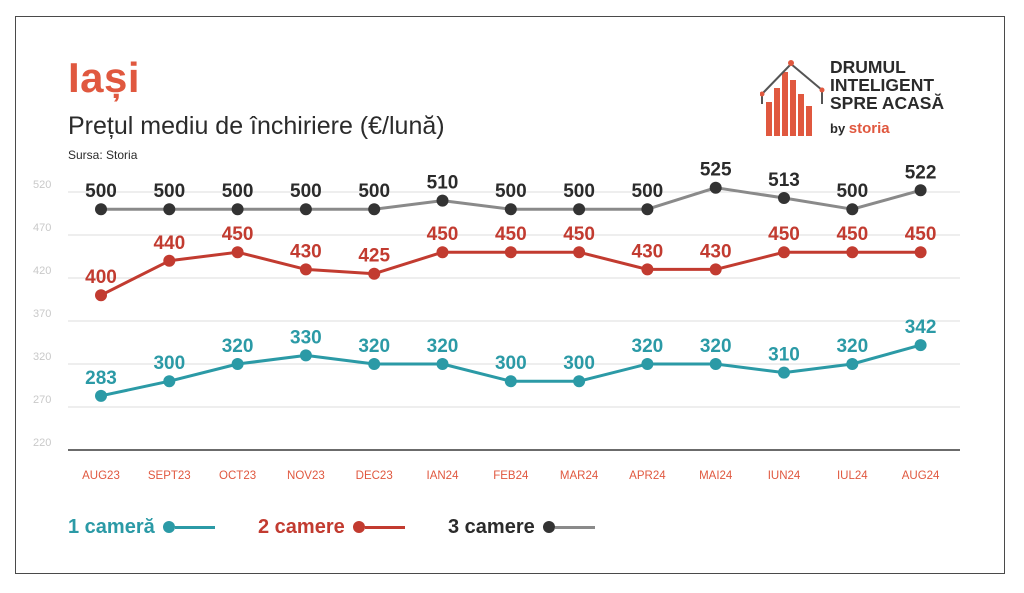  I want to click on legend-item-1: 1 cameră, so click(145, 527).